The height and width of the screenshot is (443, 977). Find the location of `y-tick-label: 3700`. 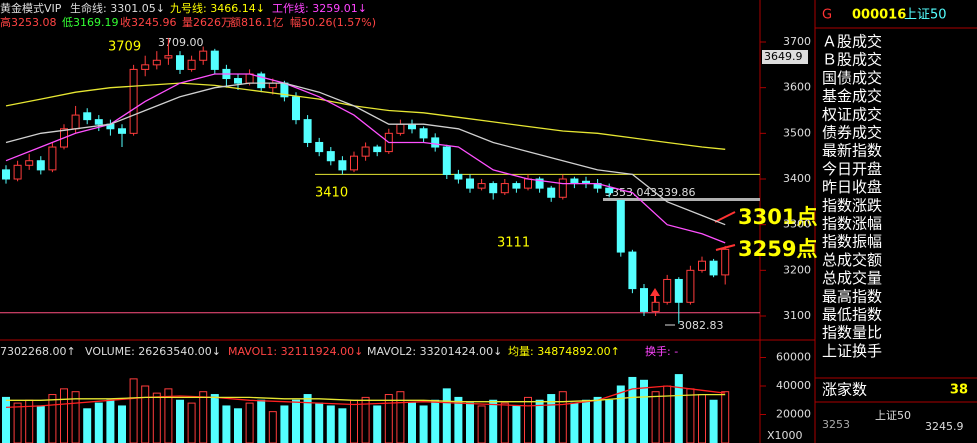

y-tick-label: 3700 is located at coordinates (797, 41).